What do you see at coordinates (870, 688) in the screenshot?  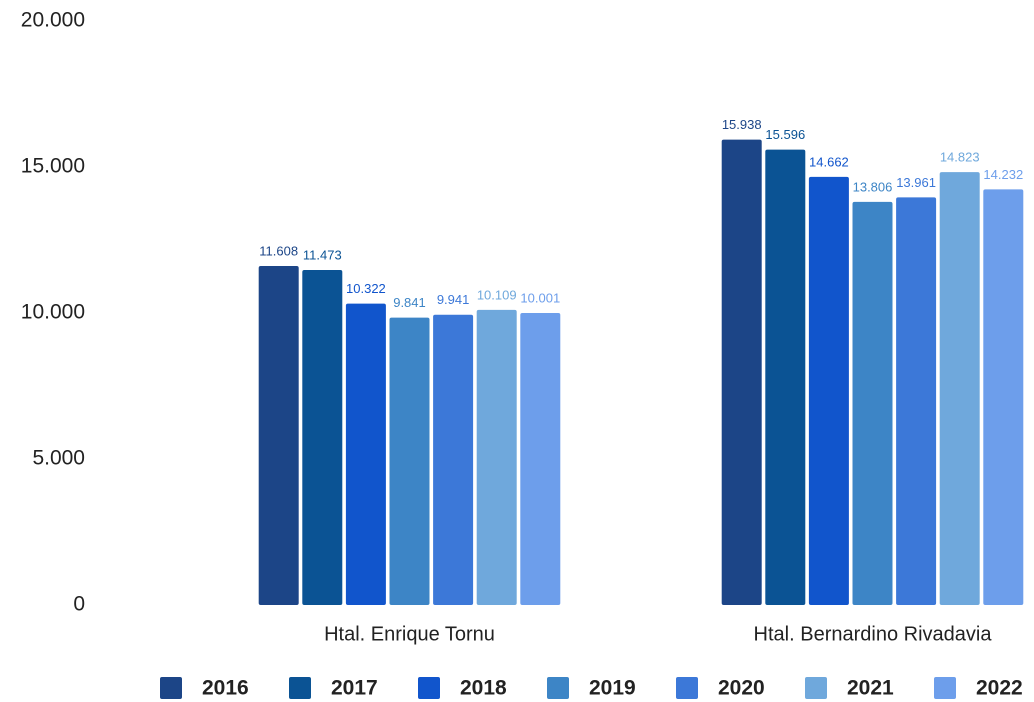 I see `legend-label: 2021` at bounding box center [870, 688].